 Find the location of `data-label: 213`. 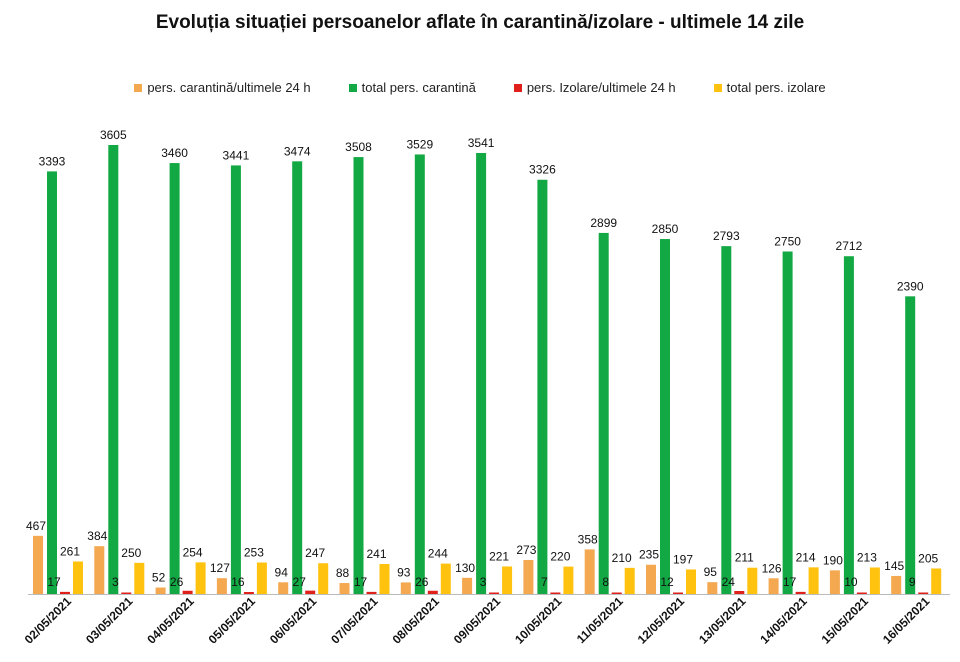

data-label: 213 is located at coordinates (867, 557).